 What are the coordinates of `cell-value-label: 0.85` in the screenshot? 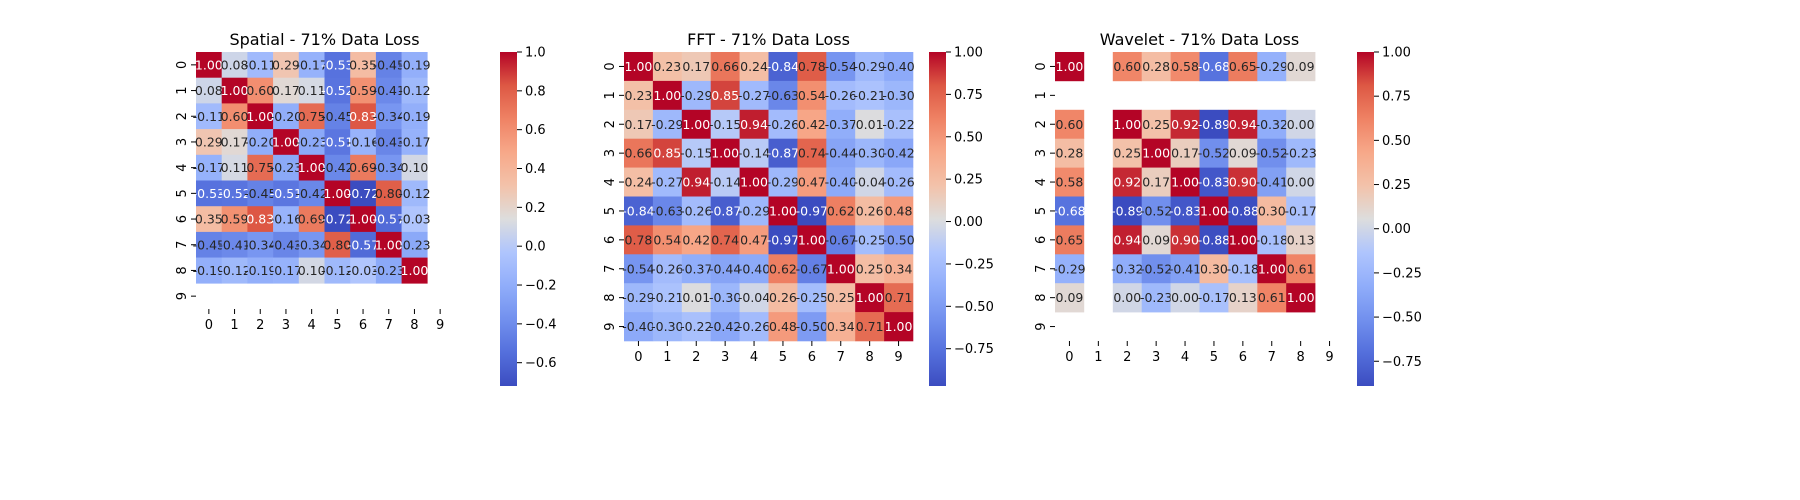 It's located at (725, 95).